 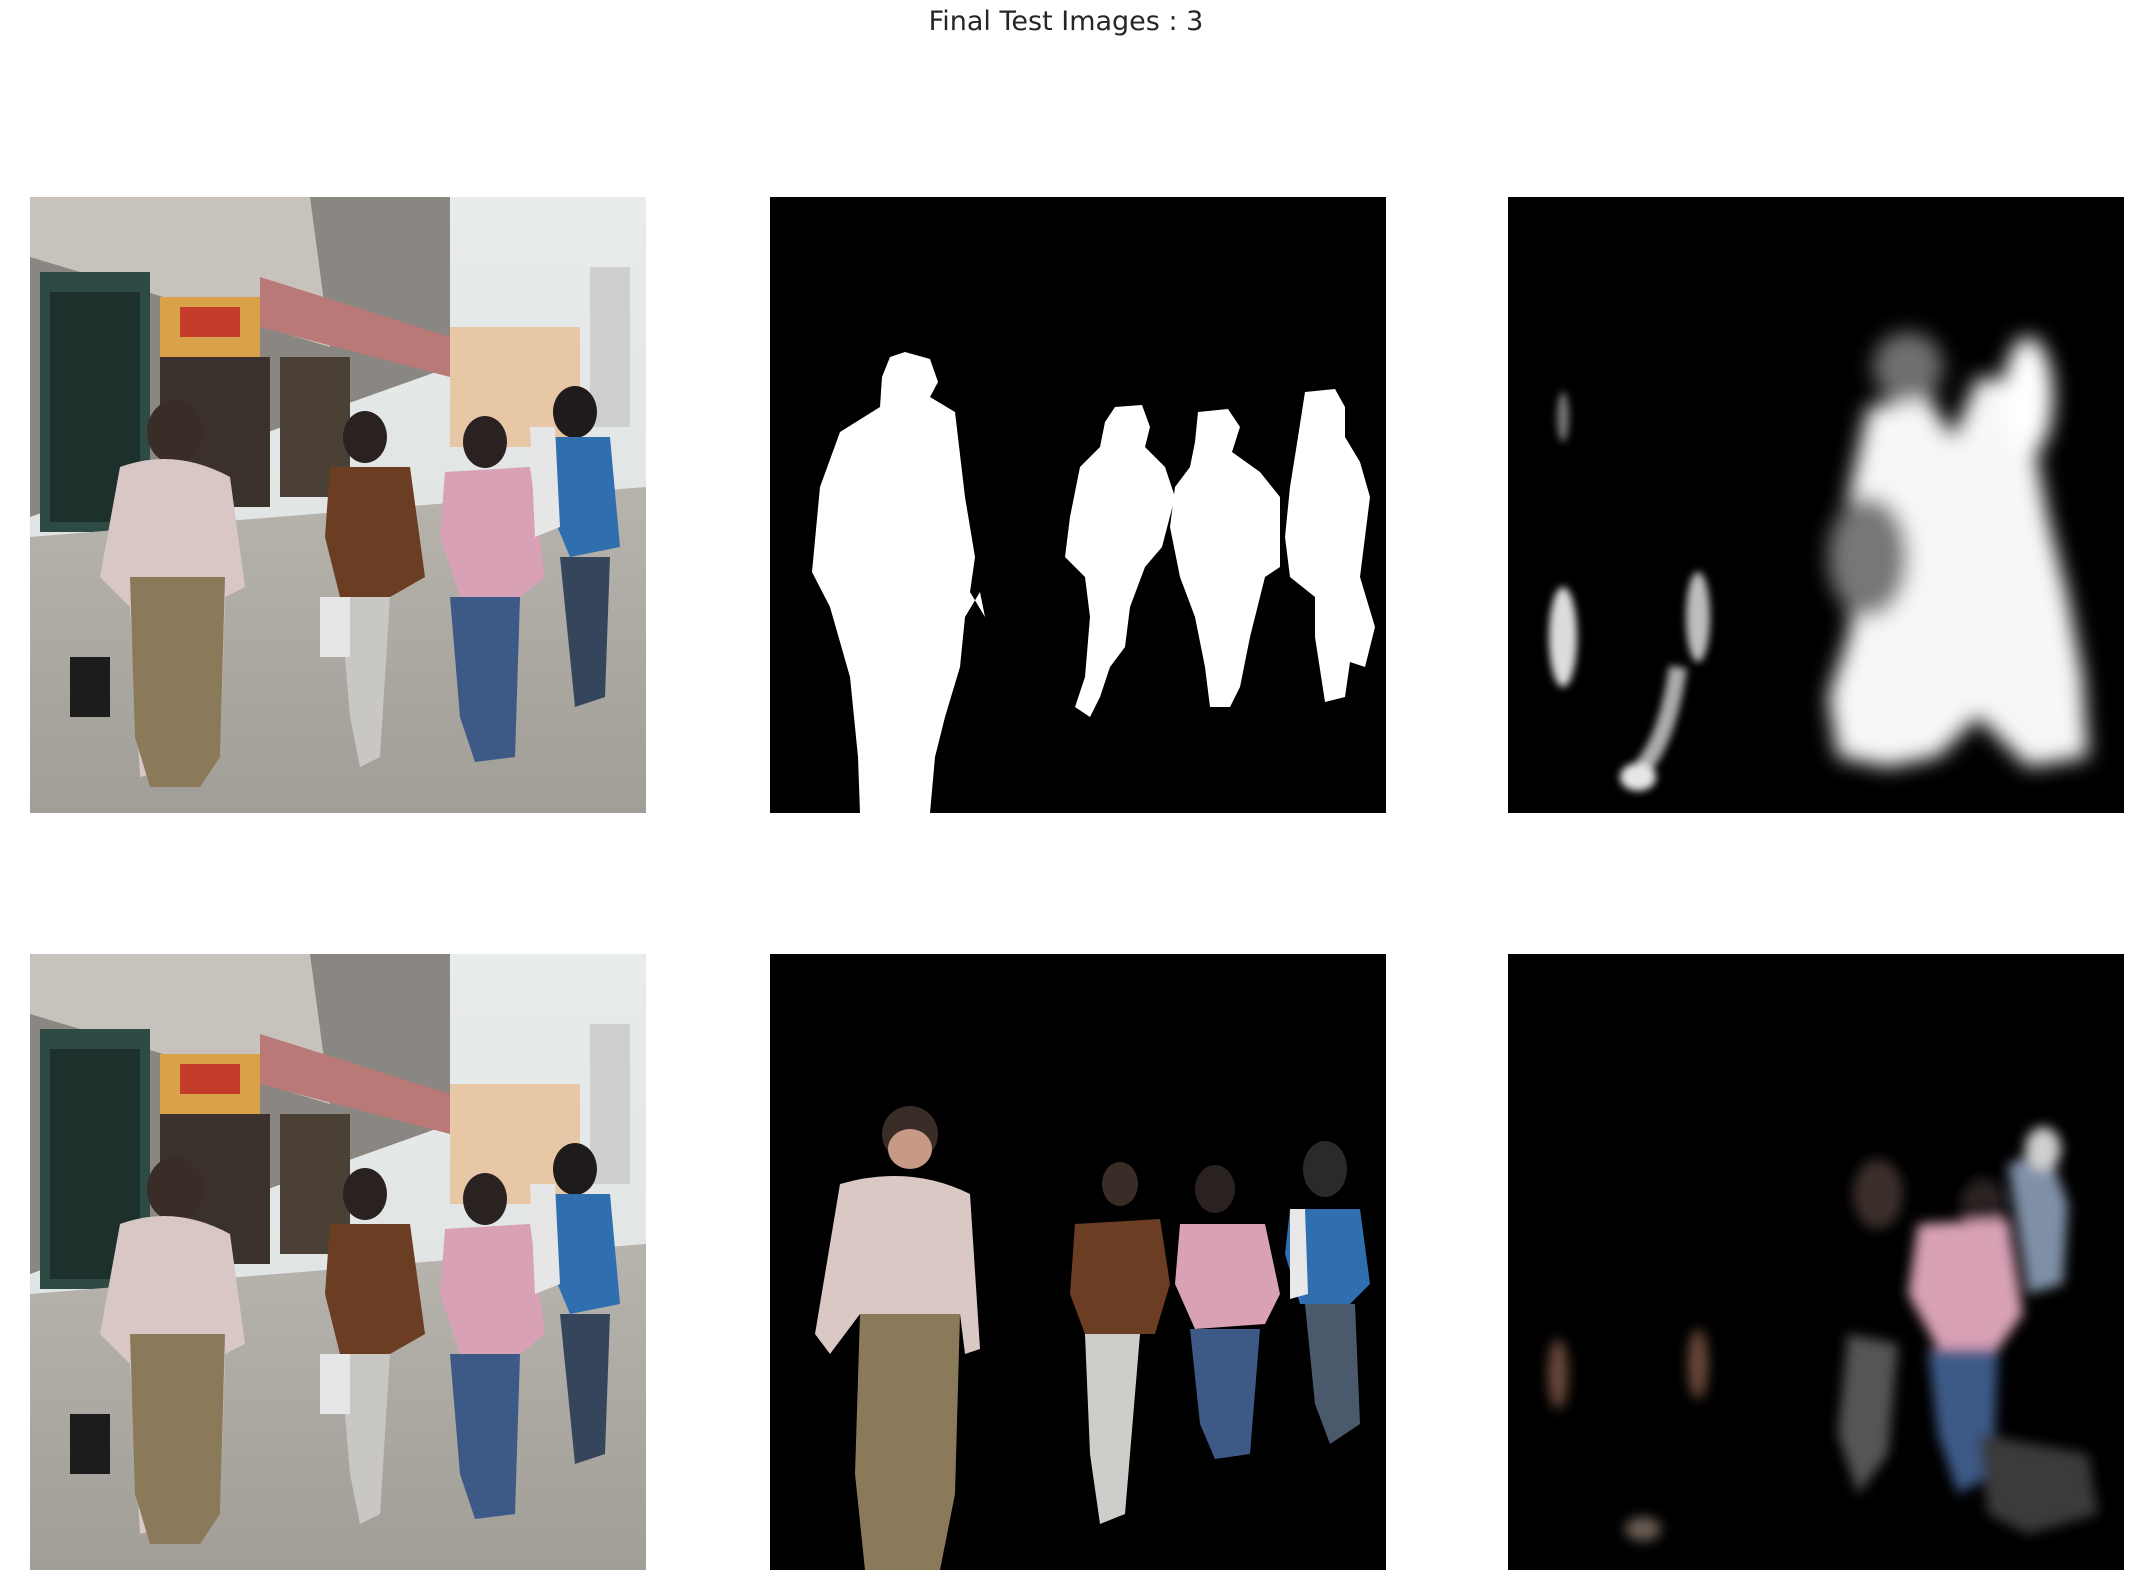 I want to click on input-photo-copy-panel, so click(x=338, y=1262).